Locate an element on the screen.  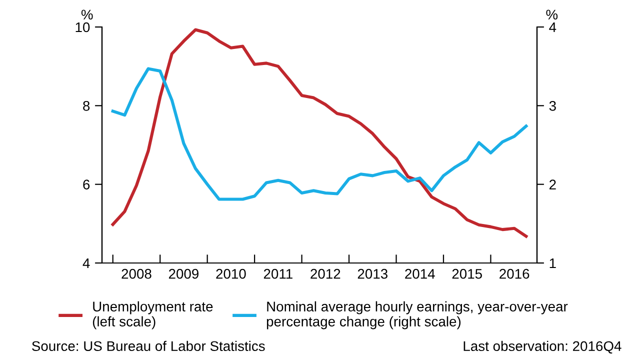
x-tick-label: 2014 is located at coordinates (420, 273).